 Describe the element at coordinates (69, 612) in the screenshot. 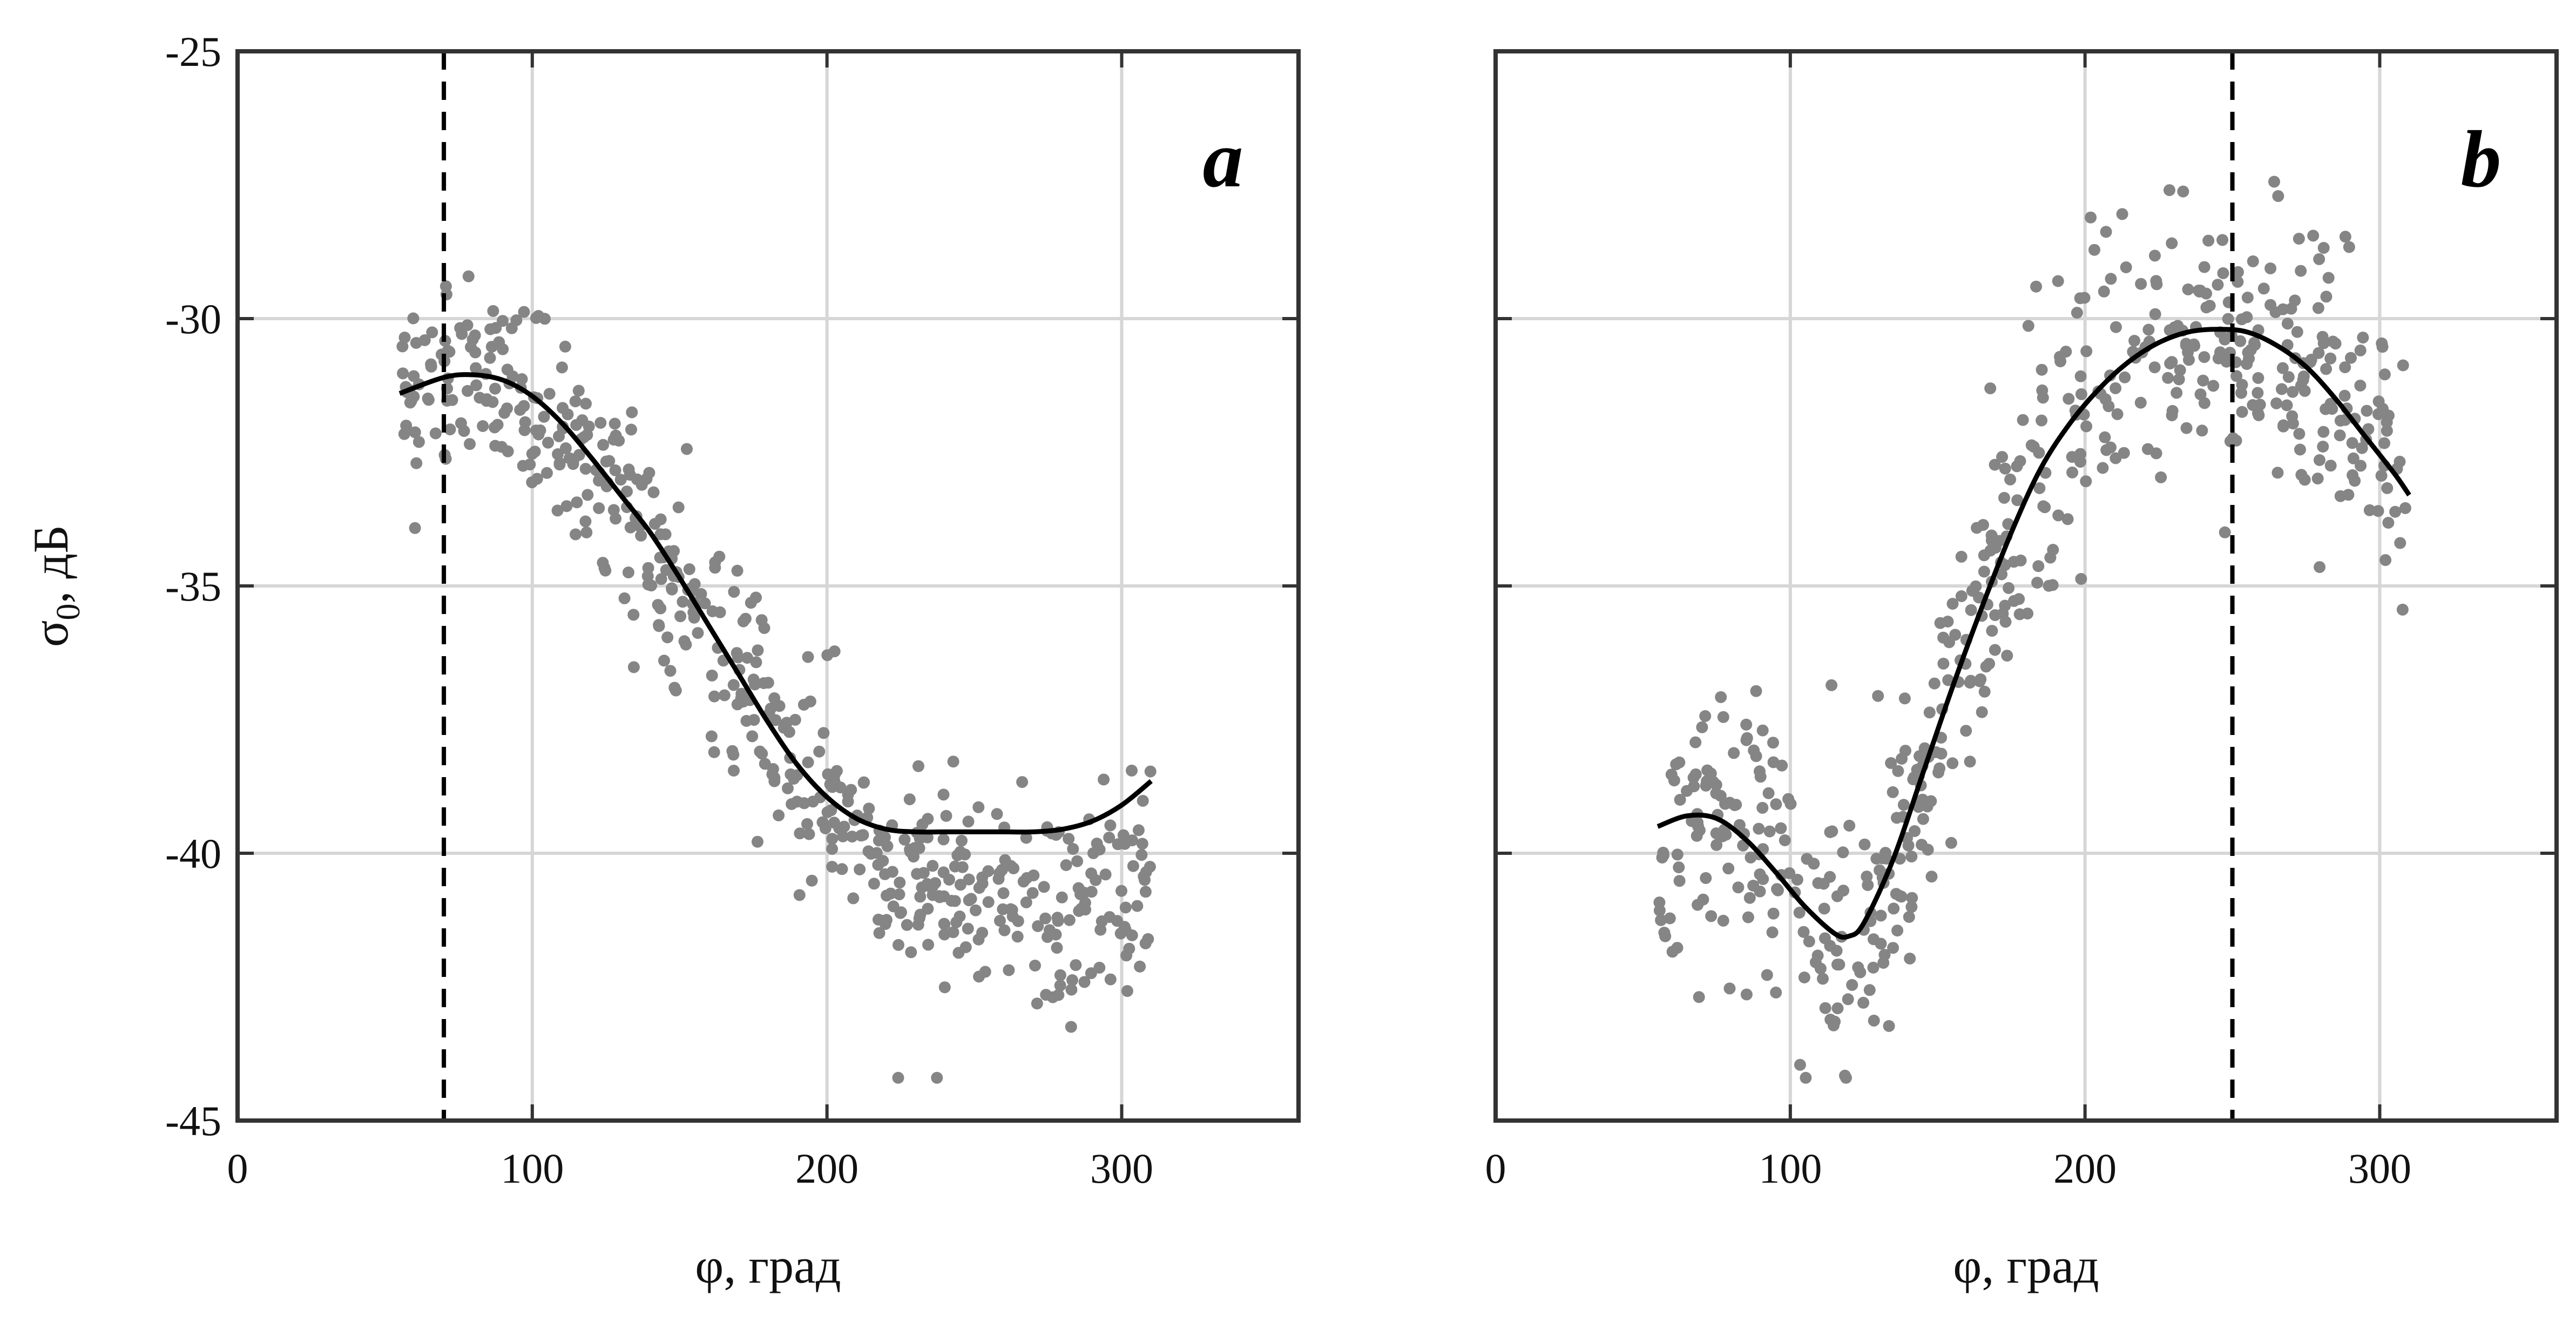

I see `y-axis-label-subscript: 0` at that location.